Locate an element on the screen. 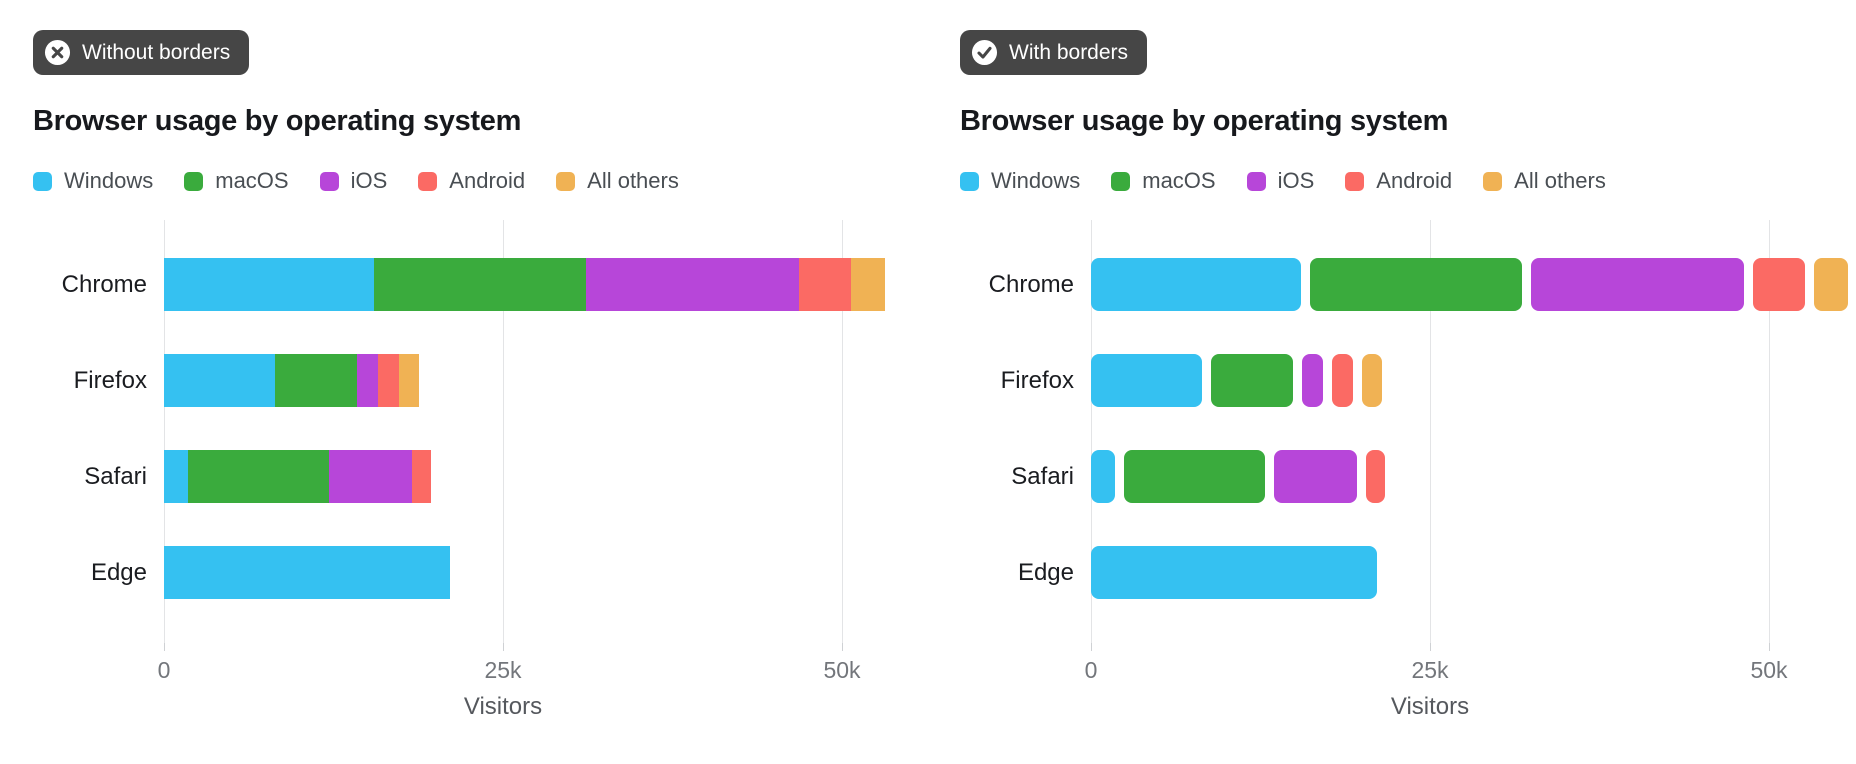  mode-badge: Without borders is located at coordinates (141, 52).